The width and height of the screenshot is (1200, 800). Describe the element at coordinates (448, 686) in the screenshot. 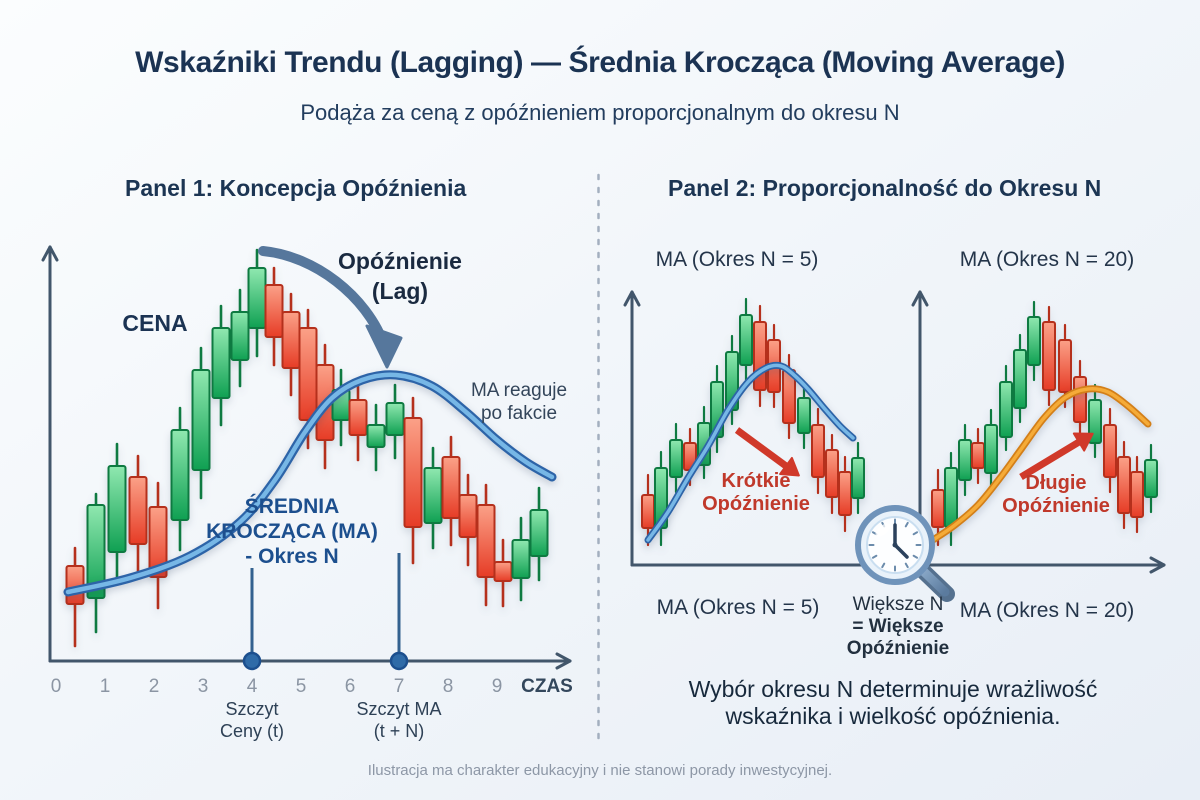

I see `tick-label: 8` at that location.